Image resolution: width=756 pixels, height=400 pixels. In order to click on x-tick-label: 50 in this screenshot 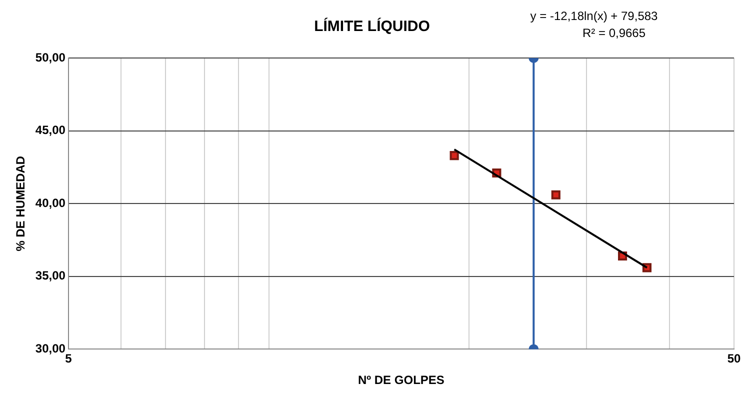, I will do `click(734, 359)`.